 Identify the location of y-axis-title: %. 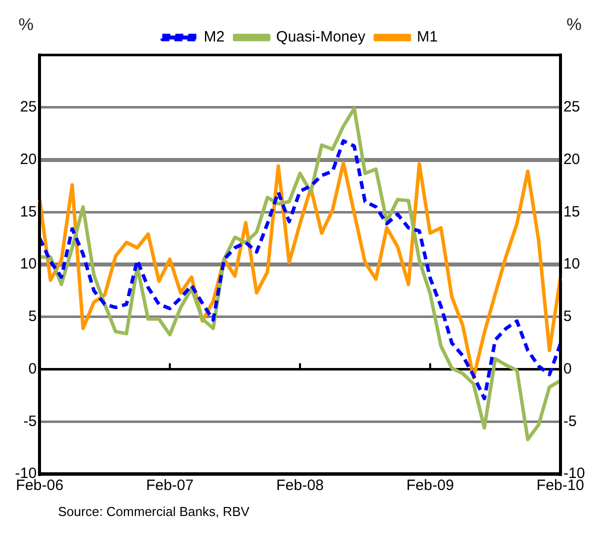
(26, 24).